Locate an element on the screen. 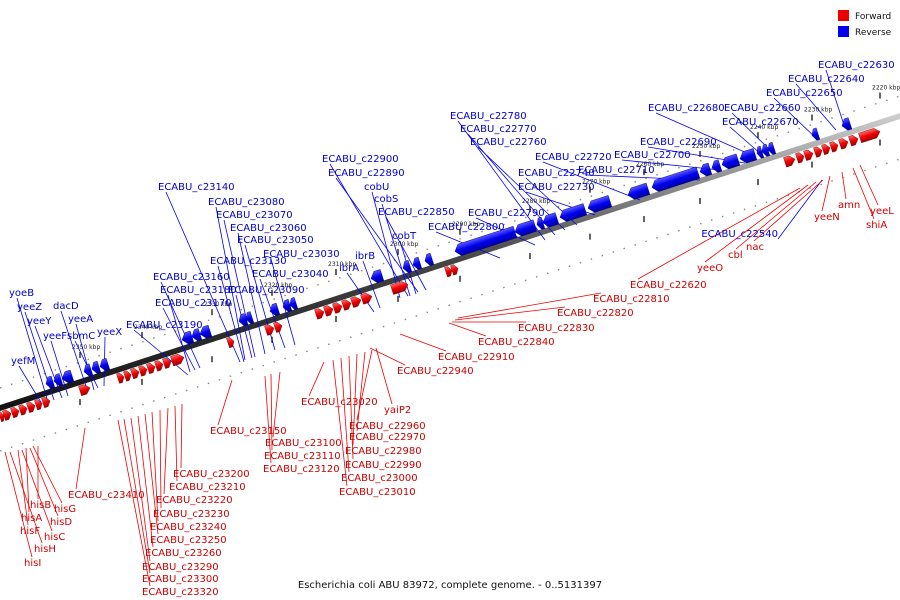 Image resolution: width=900 pixels, height=600 pixels. gene-label-ecabu-c22650: ECABU_c22650 is located at coordinates (804, 93).